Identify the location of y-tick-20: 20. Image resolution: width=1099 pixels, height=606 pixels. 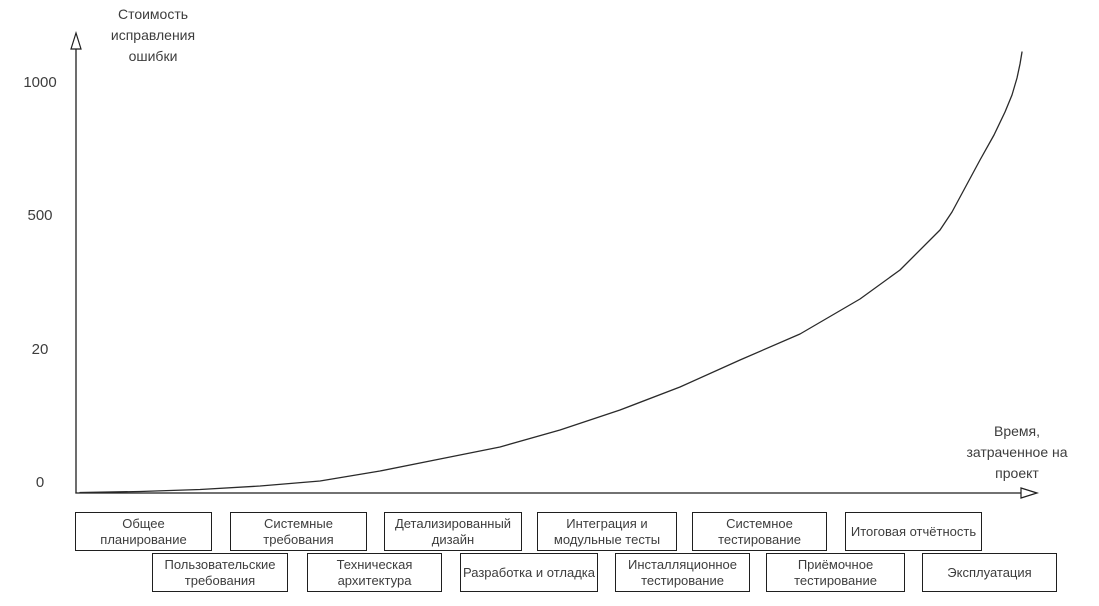
(40, 349).